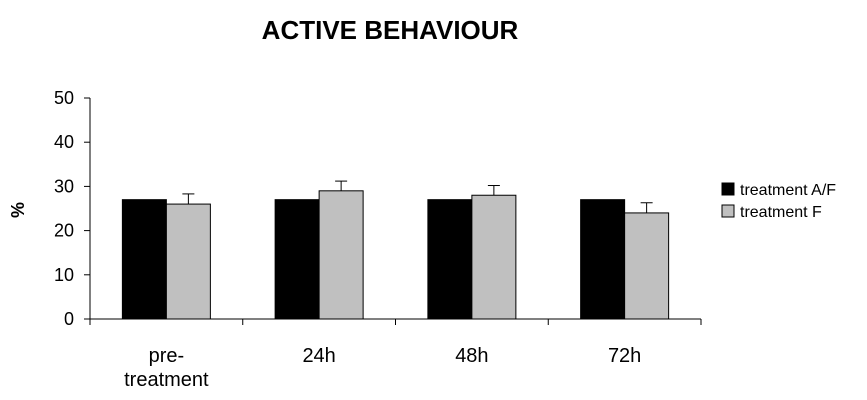 The width and height of the screenshot is (867, 400). What do you see at coordinates (64, 275) in the screenshot?
I see `y-tick-label: 10` at bounding box center [64, 275].